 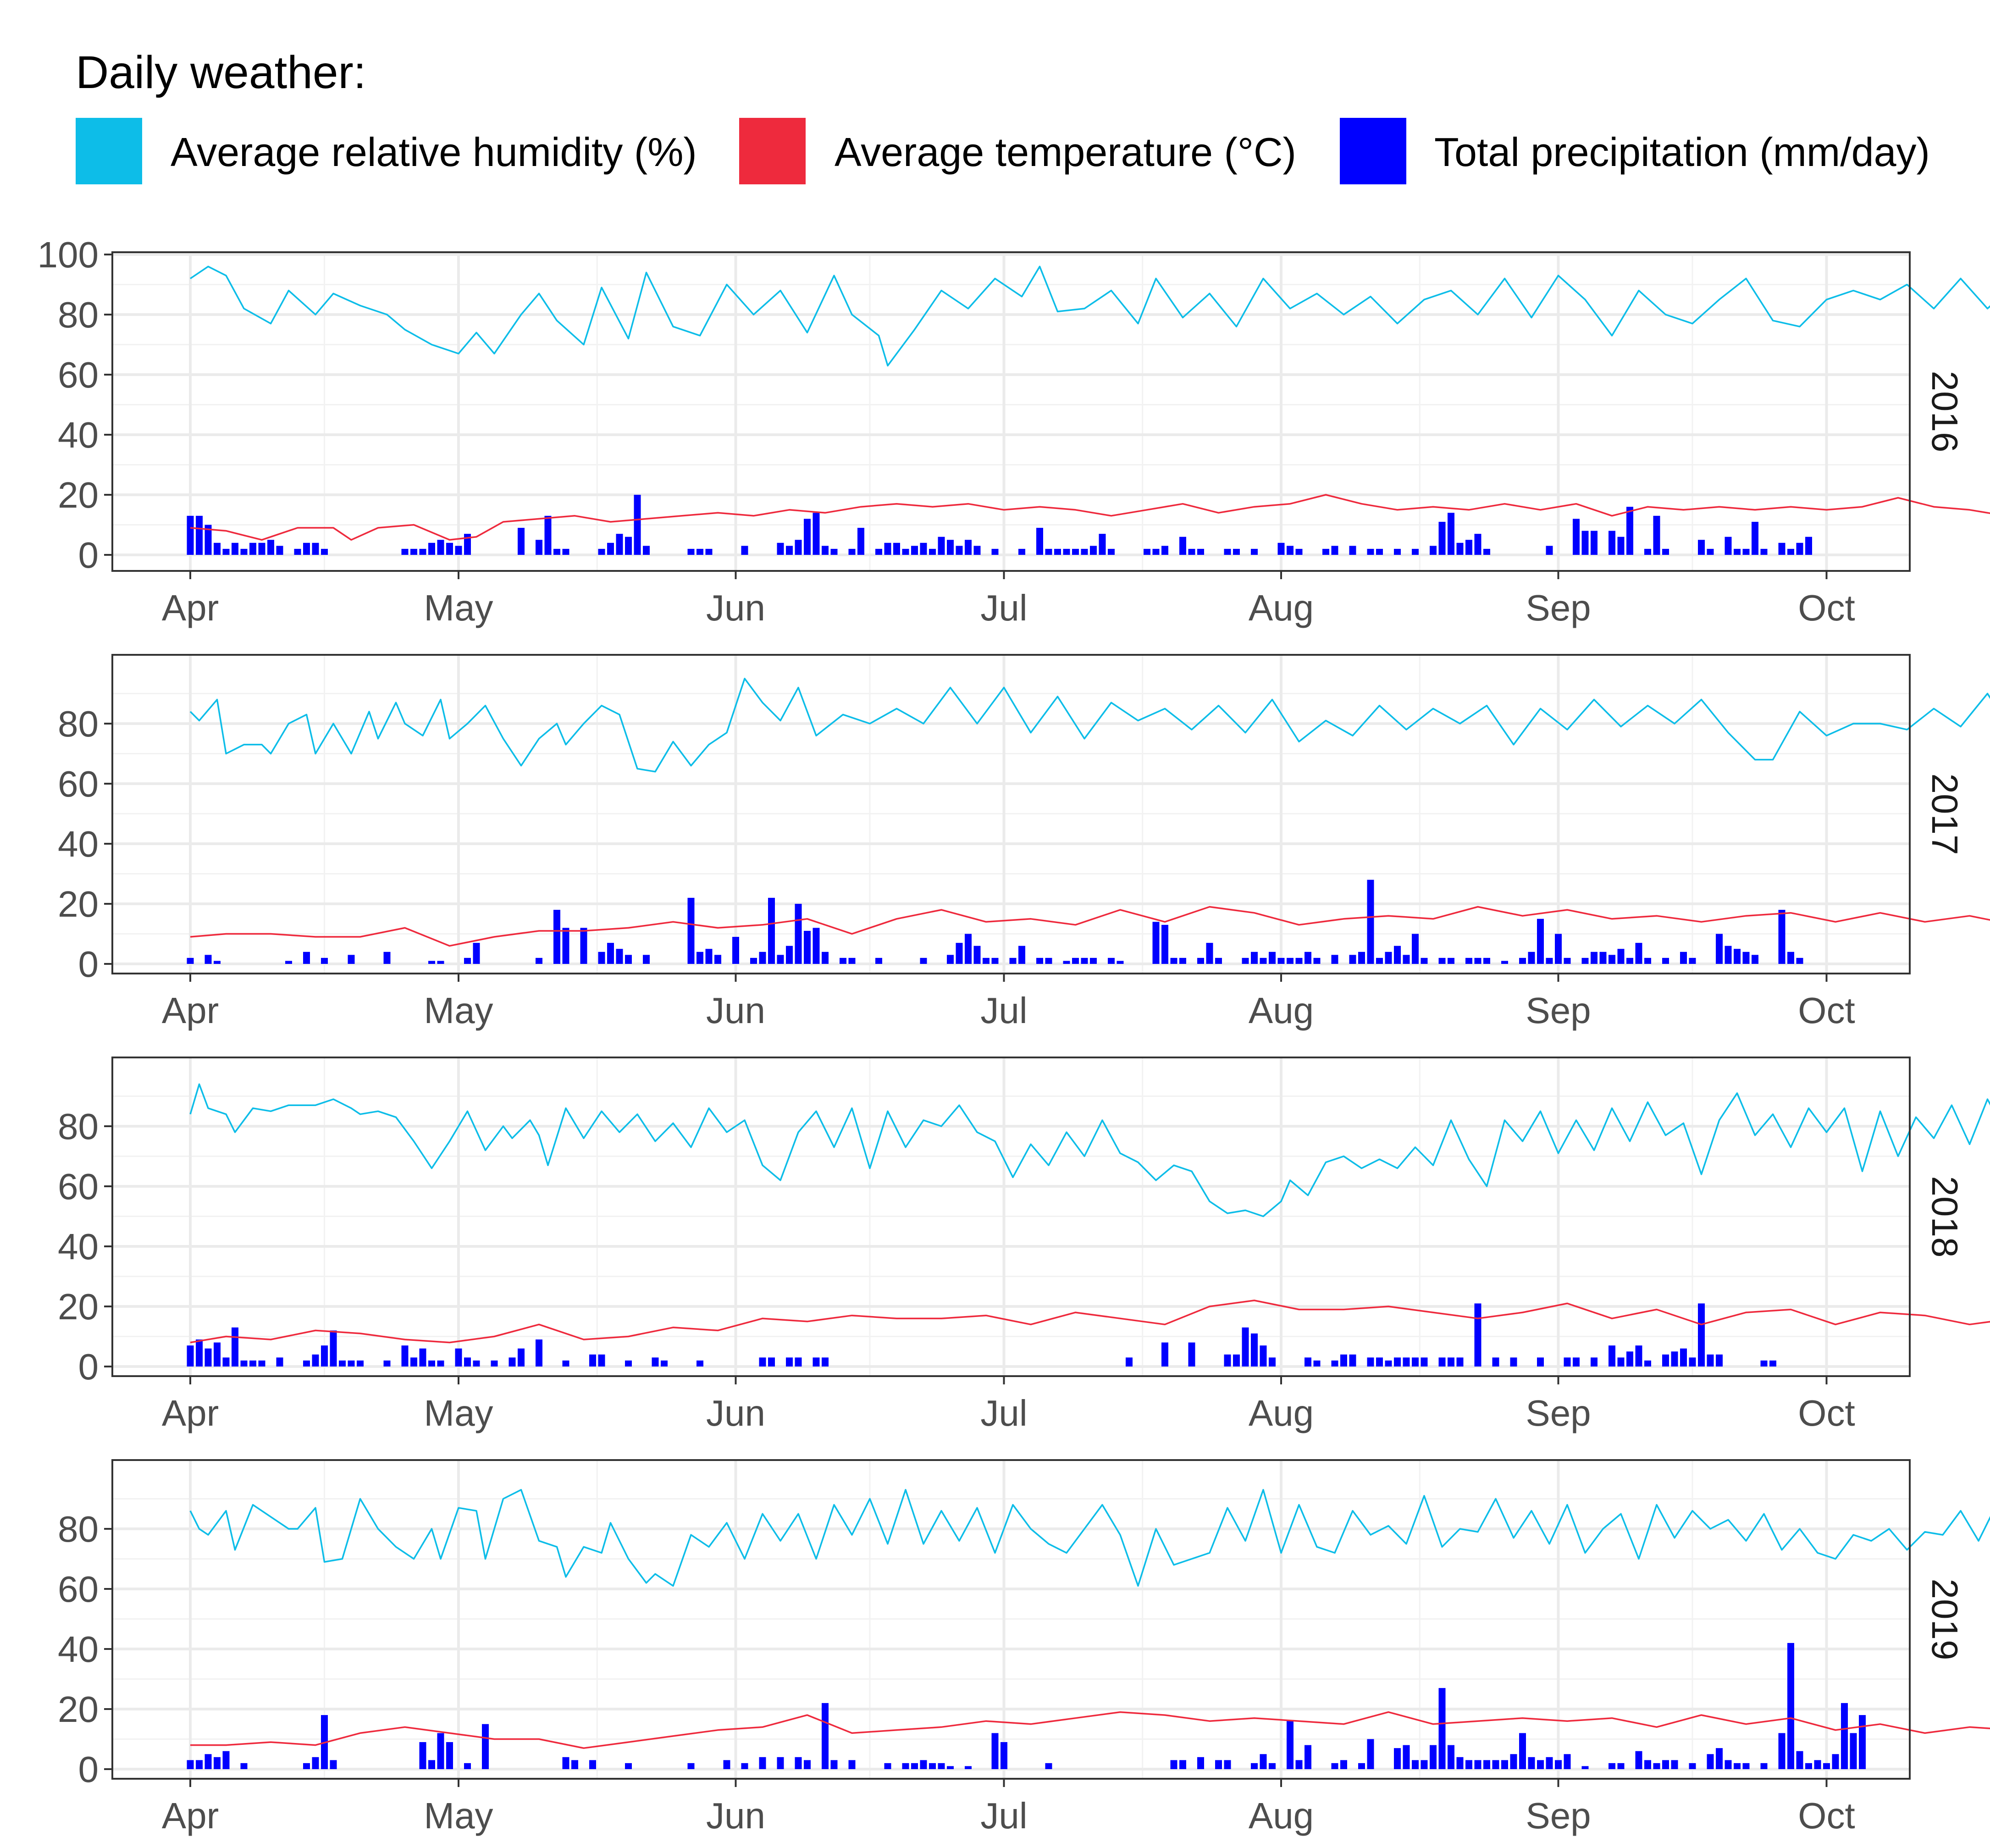 I want to click on y-tick-label: 80, so click(x=78, y=314).